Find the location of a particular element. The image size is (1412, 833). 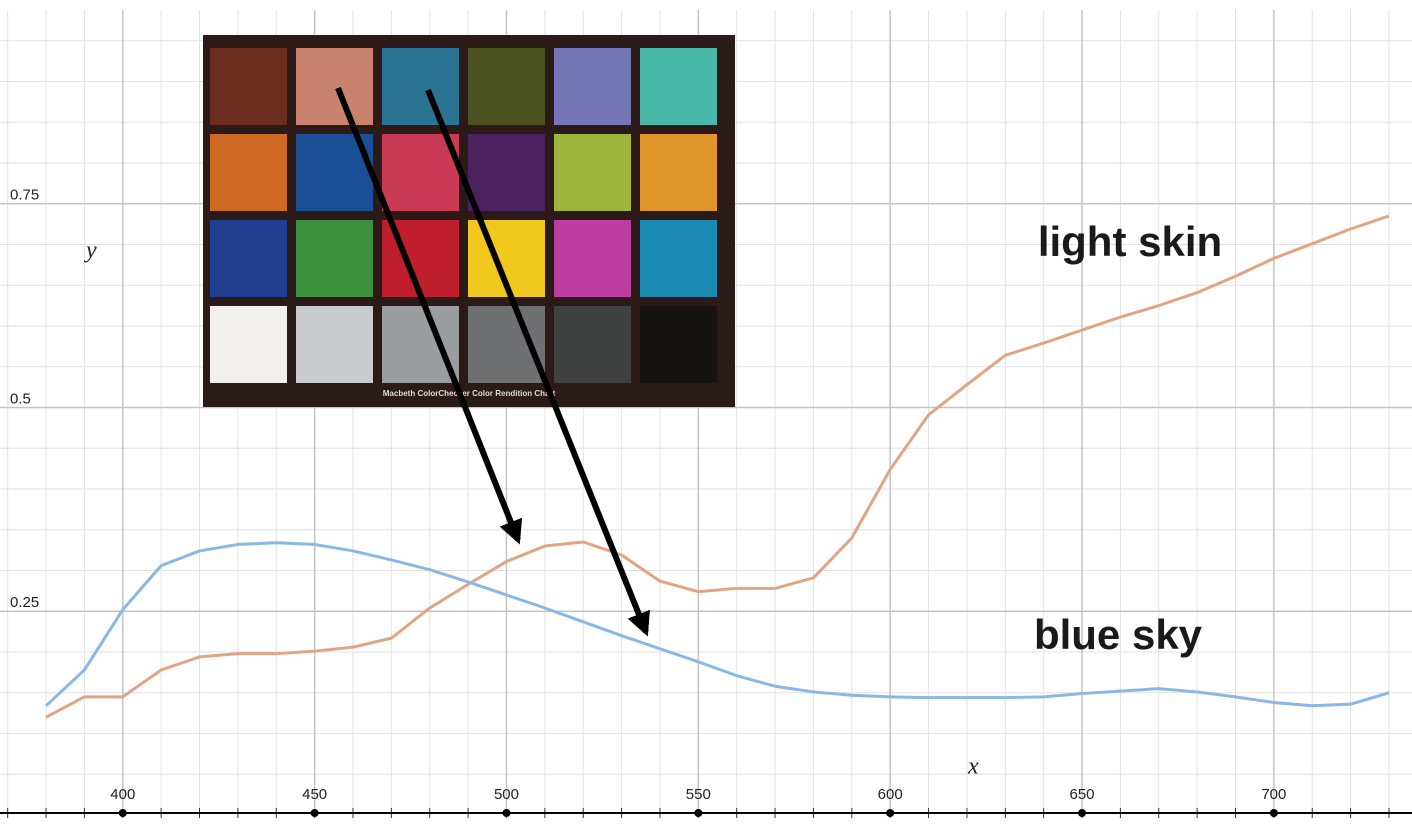

x-tick-label: 650 is located at coordinates (1082, 794).